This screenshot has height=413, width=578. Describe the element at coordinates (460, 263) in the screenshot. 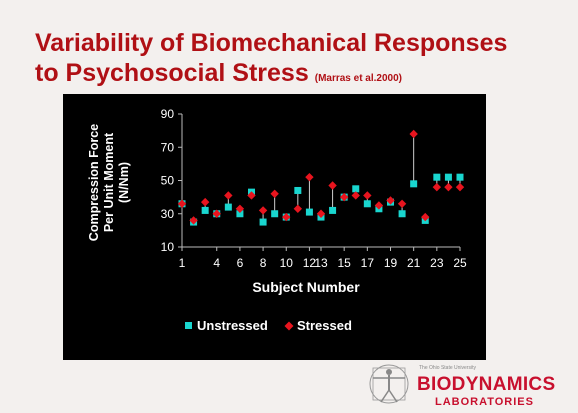

I see `x-tick-label: 25` at that location.